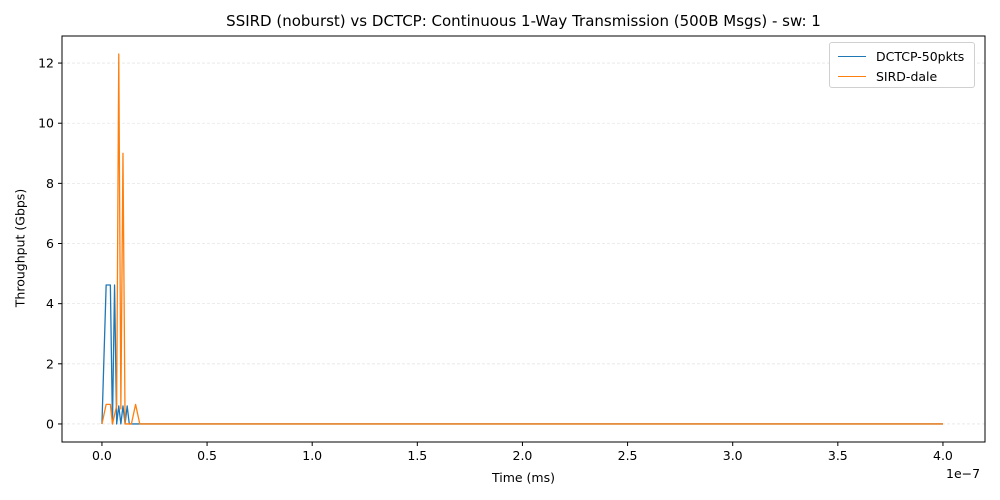  What do you see at coordinates (852, 76) in the screenshot?
I see `legend-swatch-sird` at bounding box center [852, 76].